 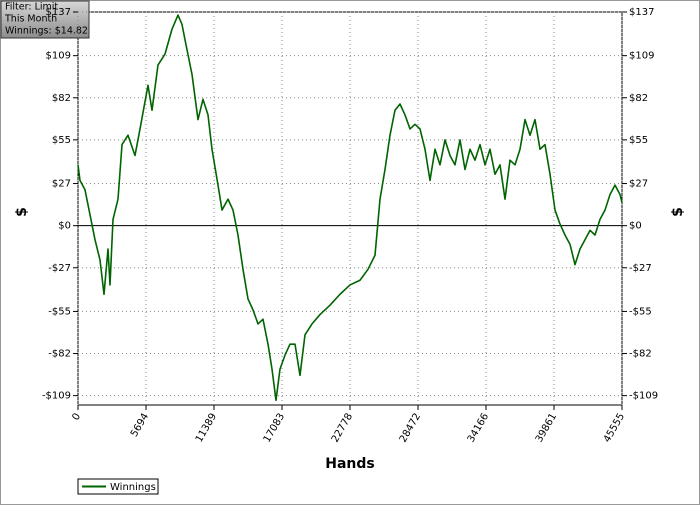 What do you see at coordinates (31, 7) in the screenshot?
I see `info-text: Filter: Limit` at bounding box center [31, 7].